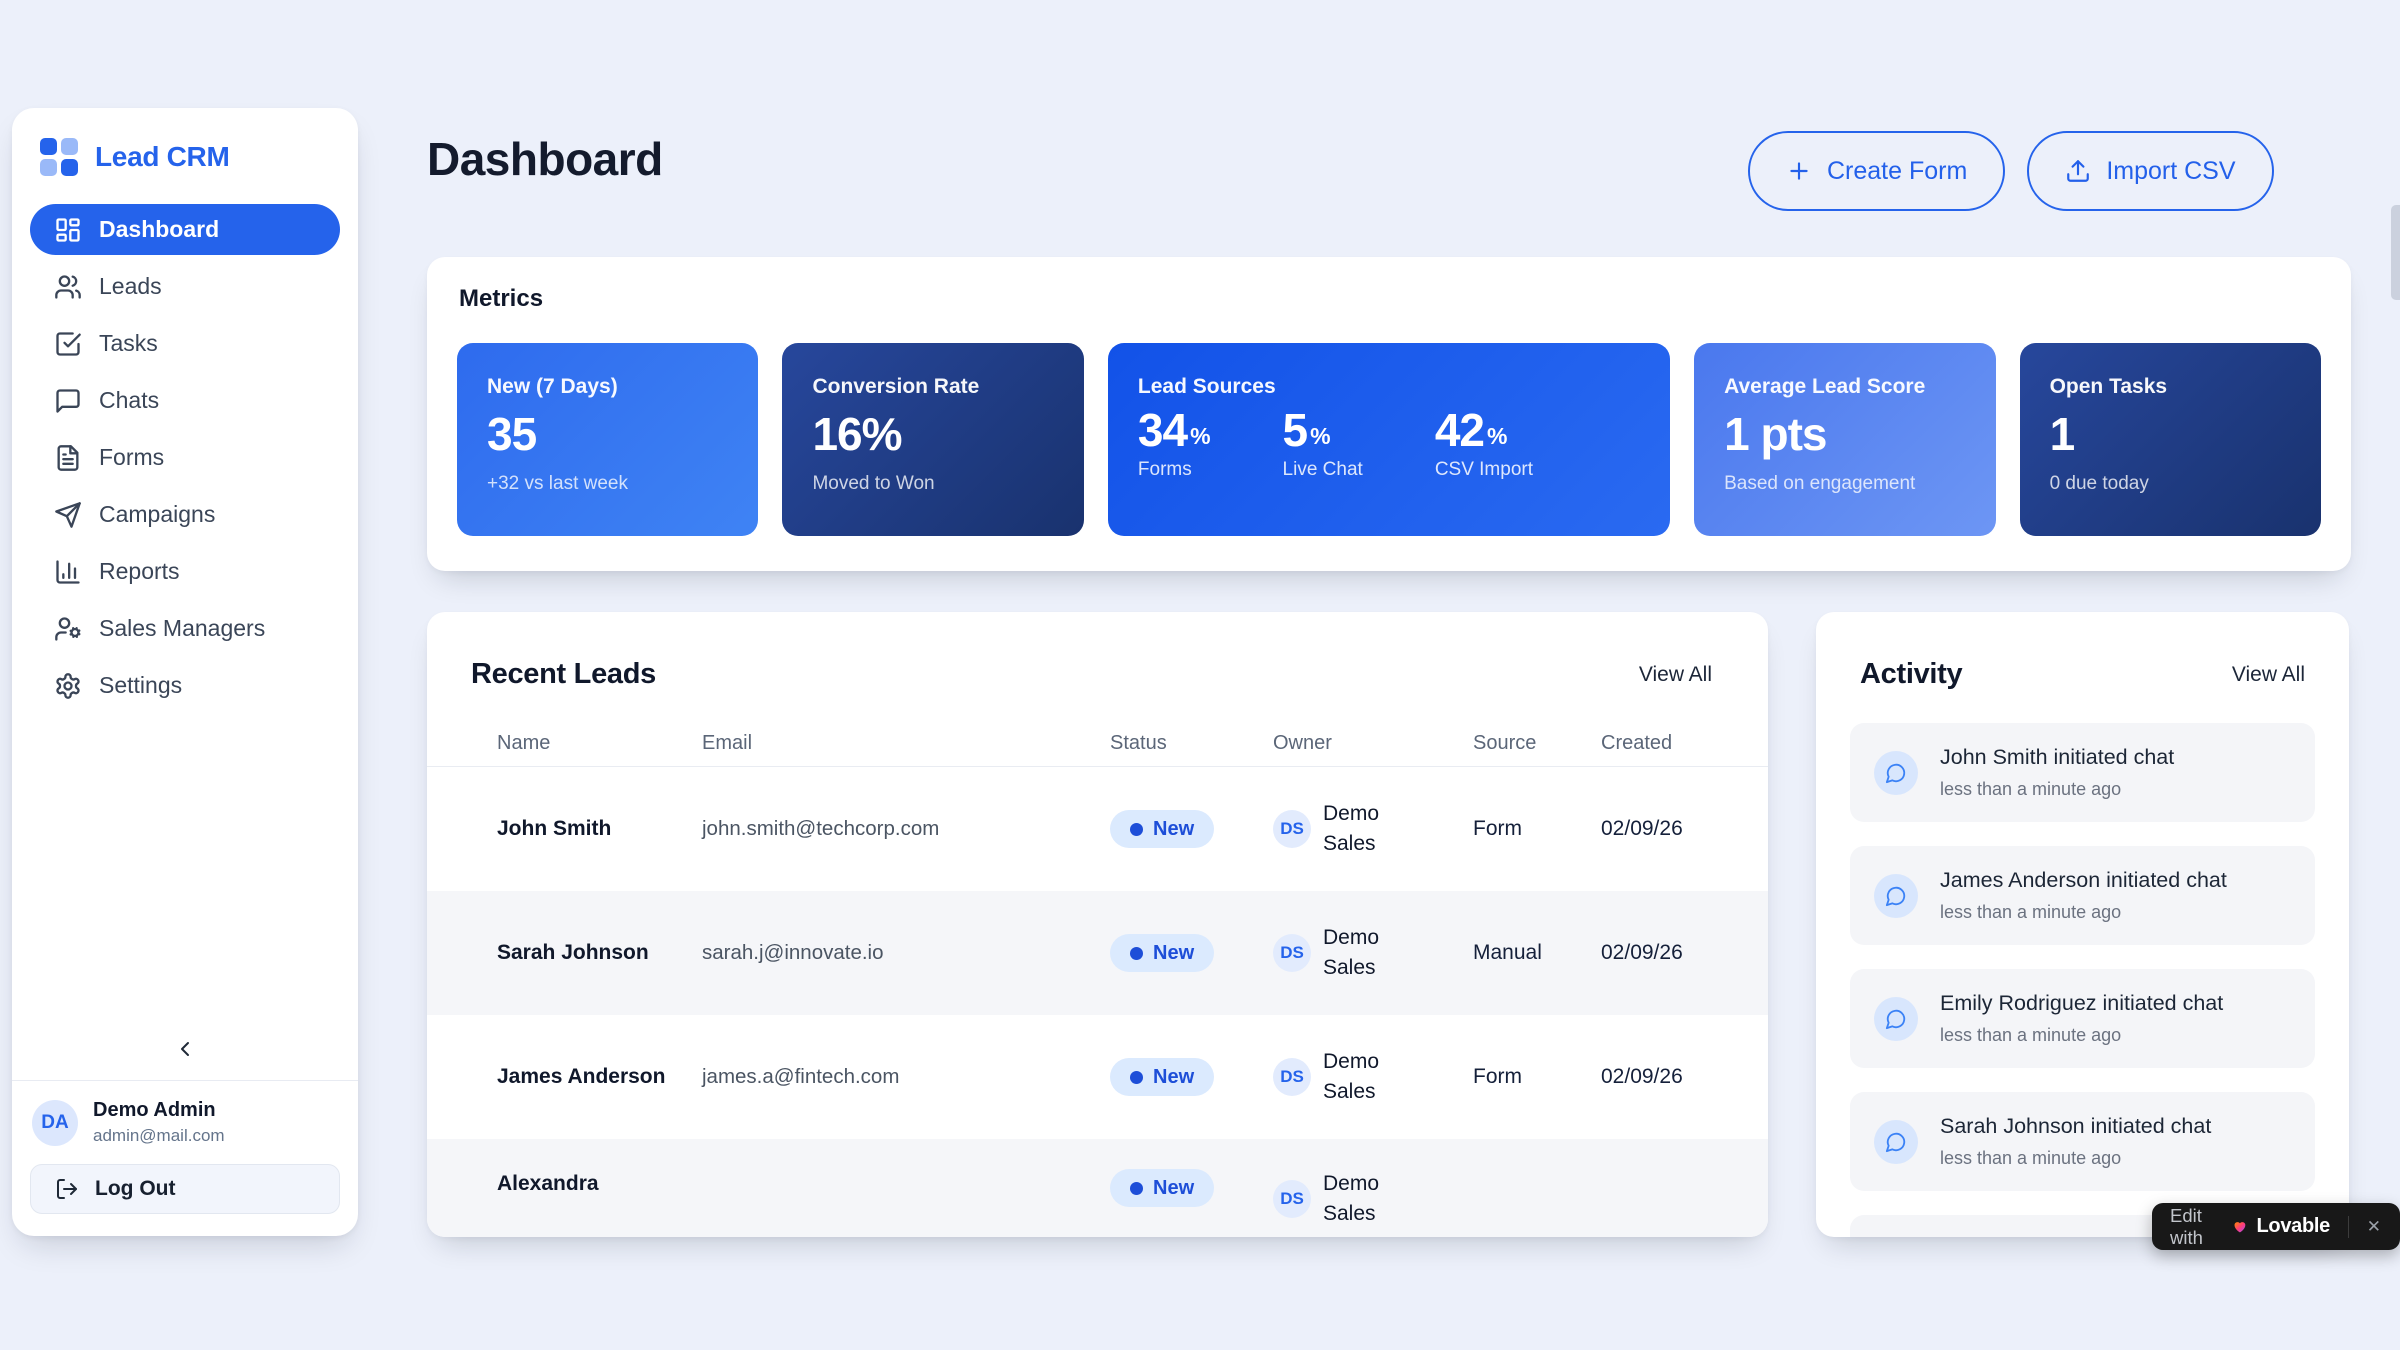  What do you see at coordinates (2011, 171) in the screenshot?
I see `header-actions: Create Form Import CSV` at bounding box center [2011, 171].